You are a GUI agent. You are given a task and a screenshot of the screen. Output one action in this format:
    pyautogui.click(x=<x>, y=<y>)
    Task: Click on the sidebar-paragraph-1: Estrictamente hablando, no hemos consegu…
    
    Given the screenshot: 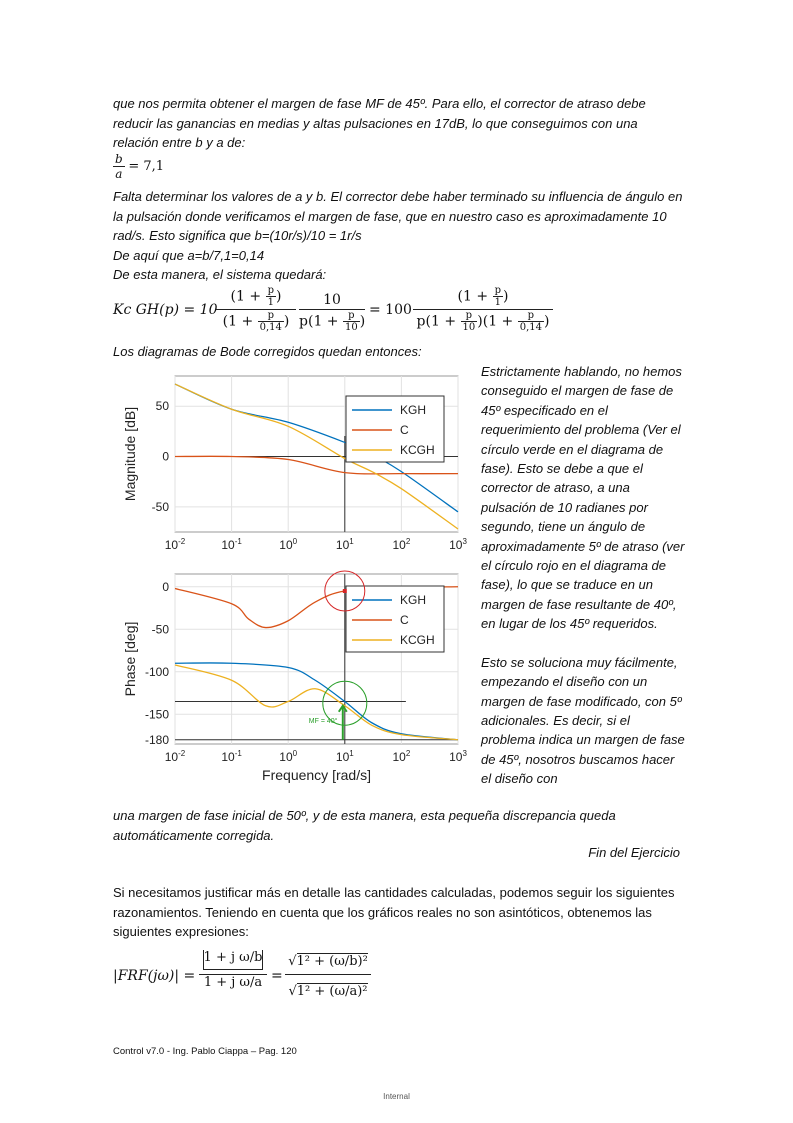 What is the action you would take?
    pyautogui.click(x=583, y=498)
    